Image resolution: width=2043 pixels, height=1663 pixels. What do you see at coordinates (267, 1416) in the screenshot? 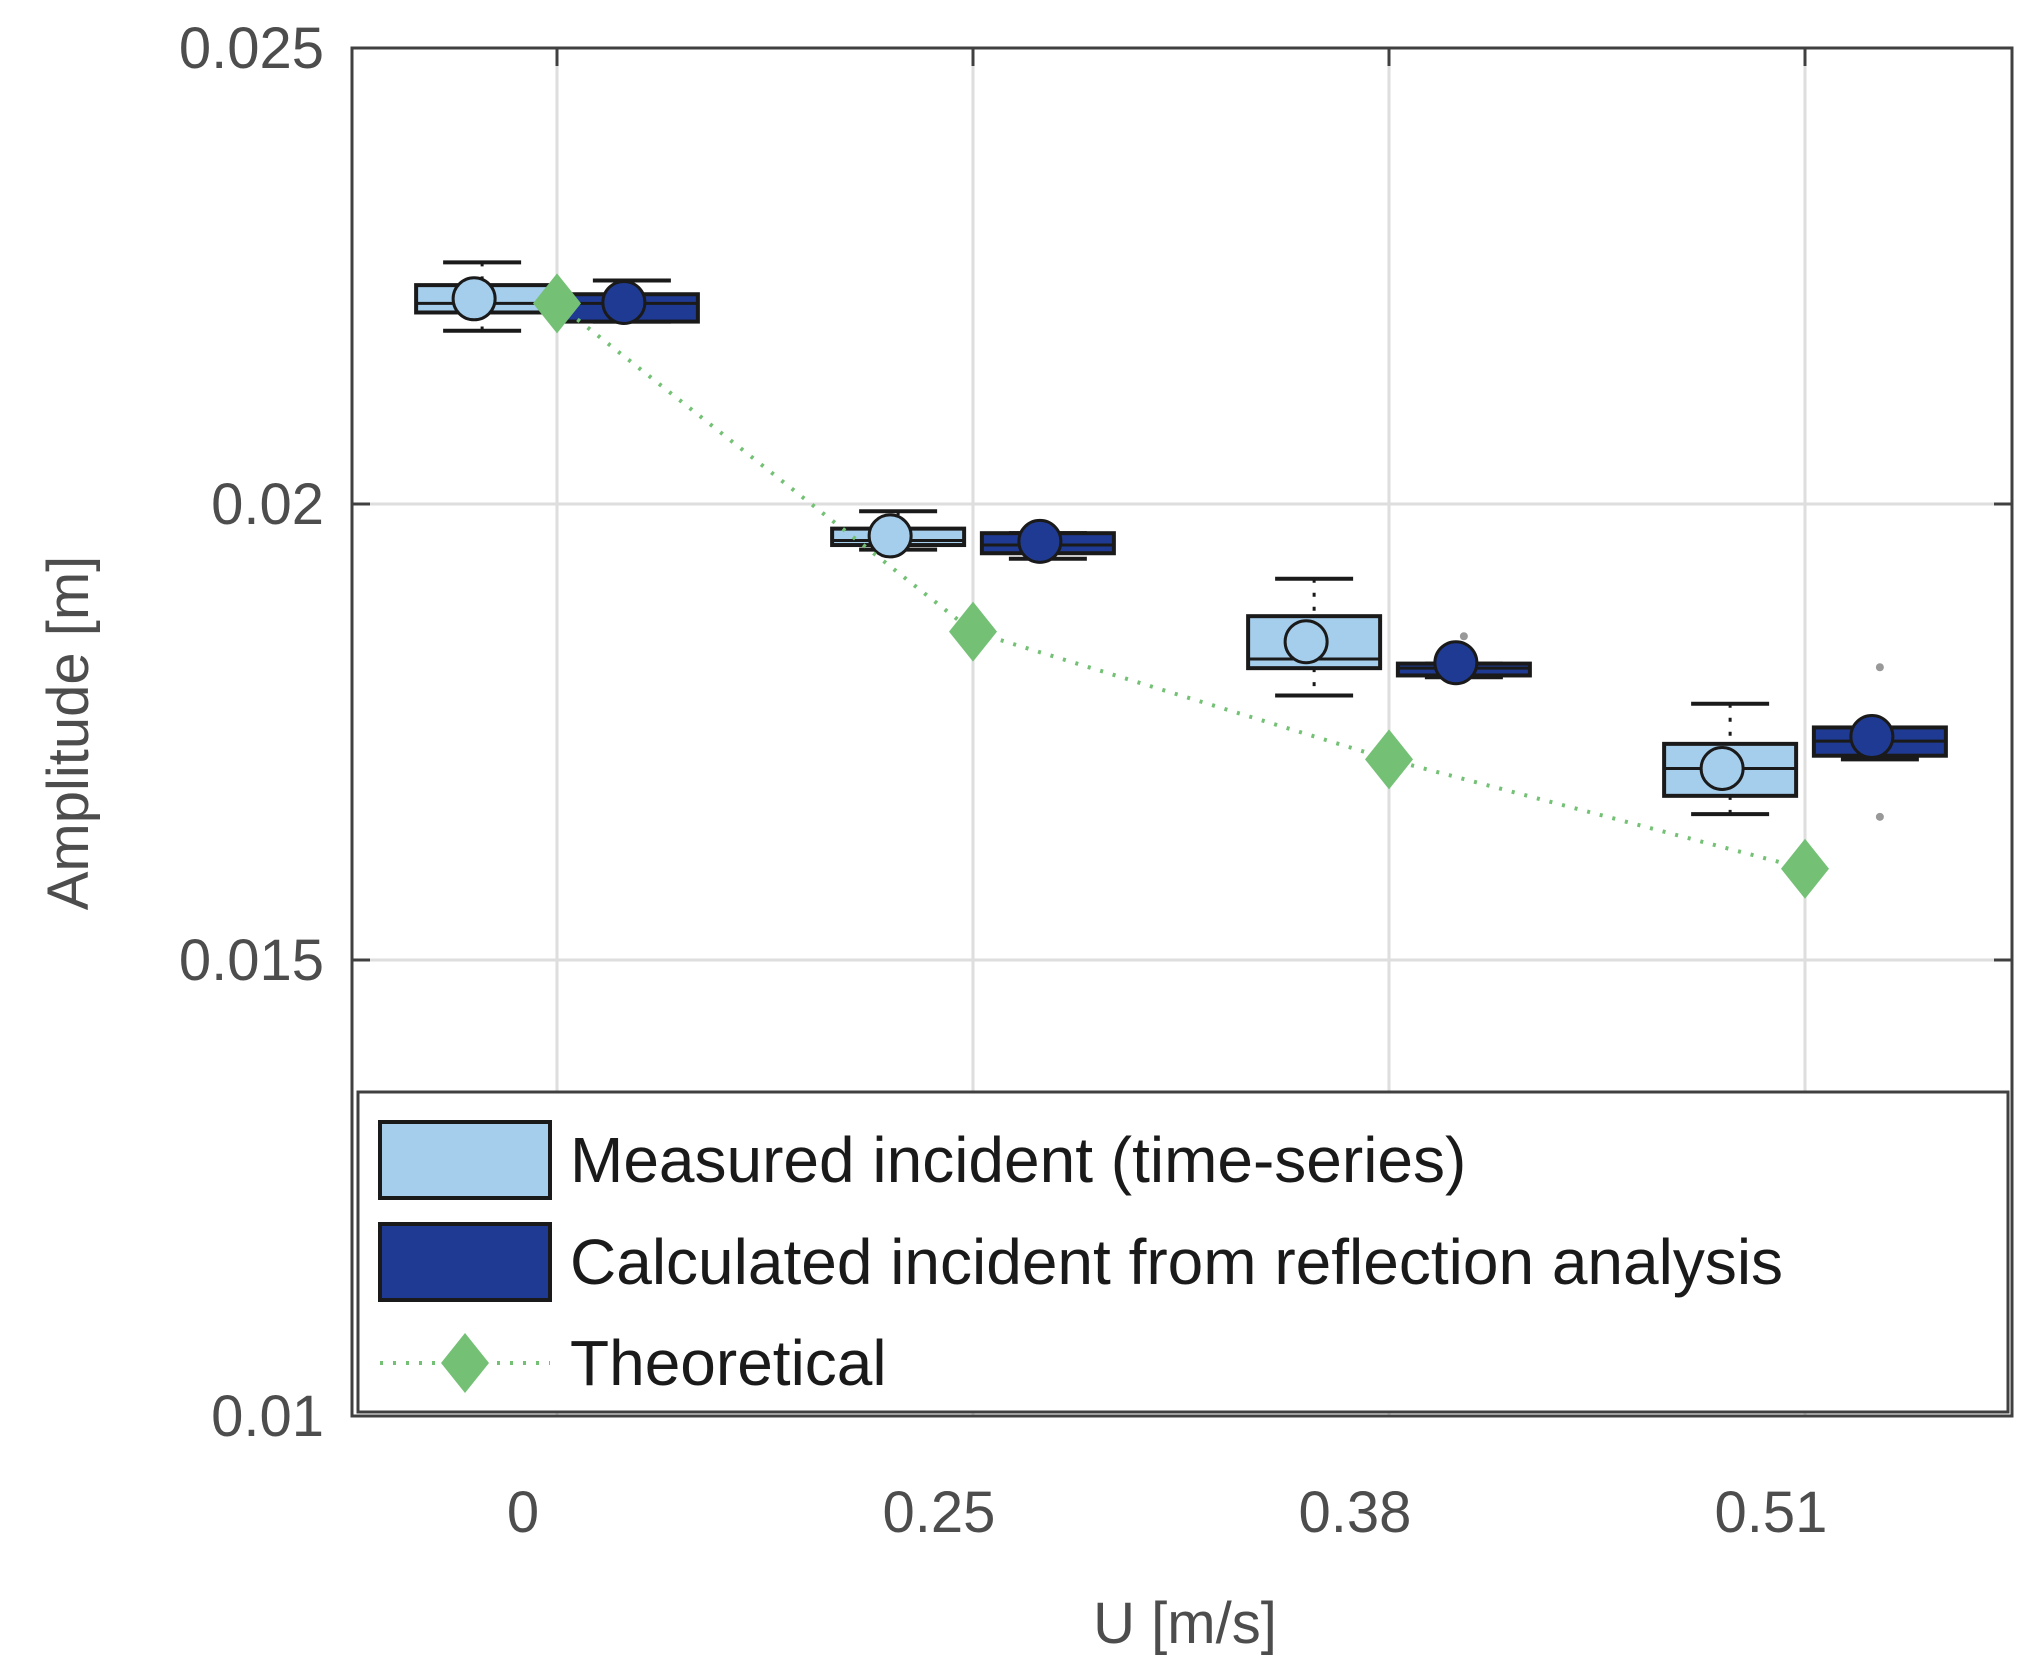
I see `y-tick-label: 0.01` at bounding box center [267, 1416].